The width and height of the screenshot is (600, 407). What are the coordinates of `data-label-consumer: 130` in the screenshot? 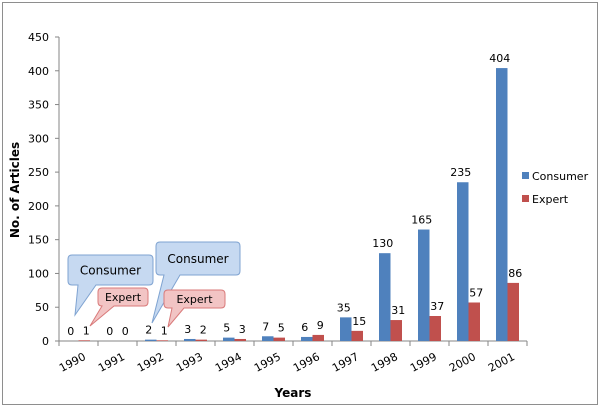 It's located at (382, 243).